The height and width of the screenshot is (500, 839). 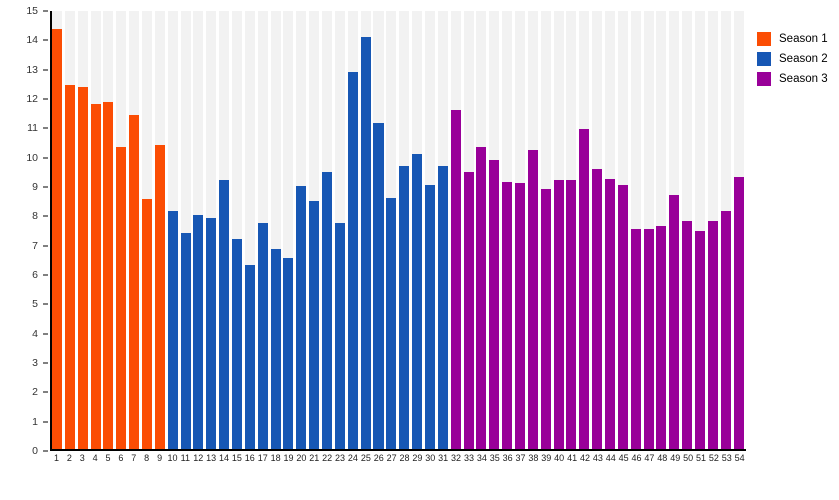 What do you see at coordinates (160, 458) in the screenshot?
I see `x-tick-label-9: 9` at bounding box center [160, 458].